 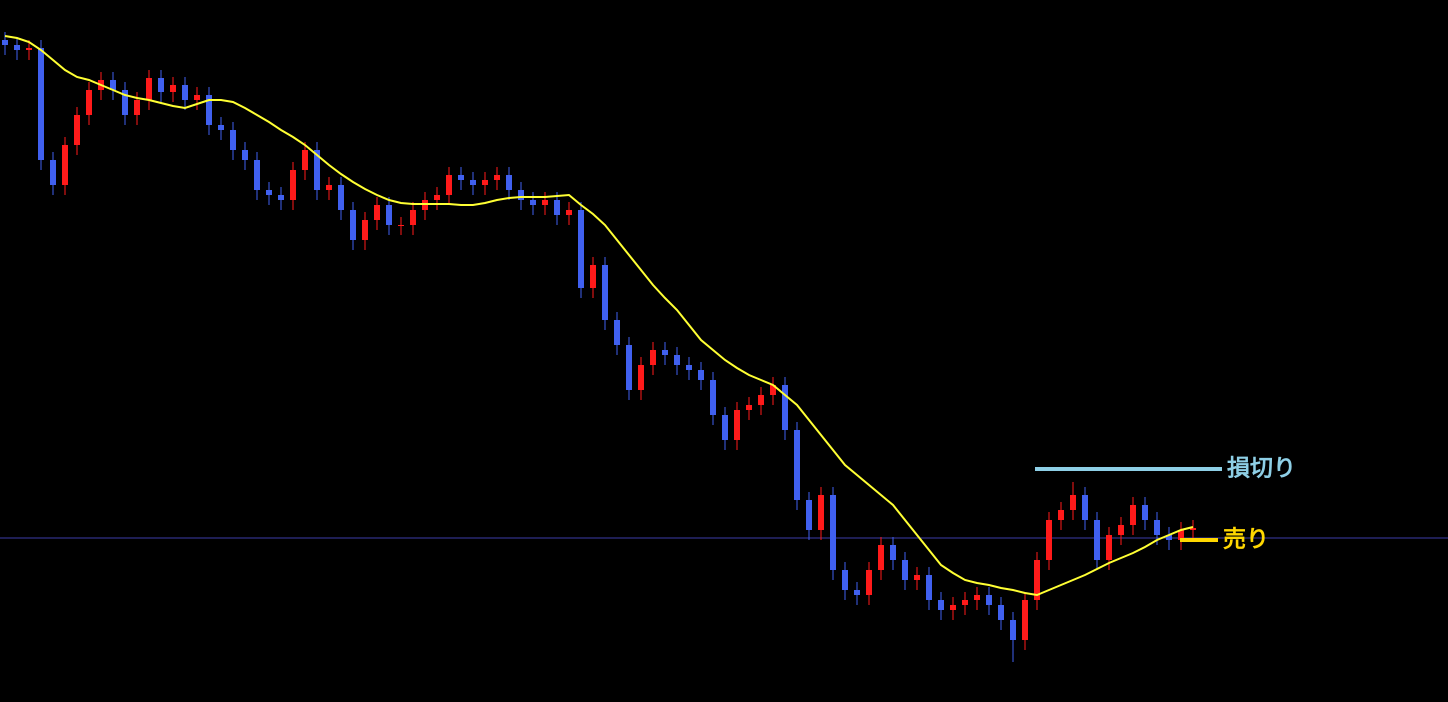 I want to click on annotation-label: 損切り, so click(x=1261, y=469).